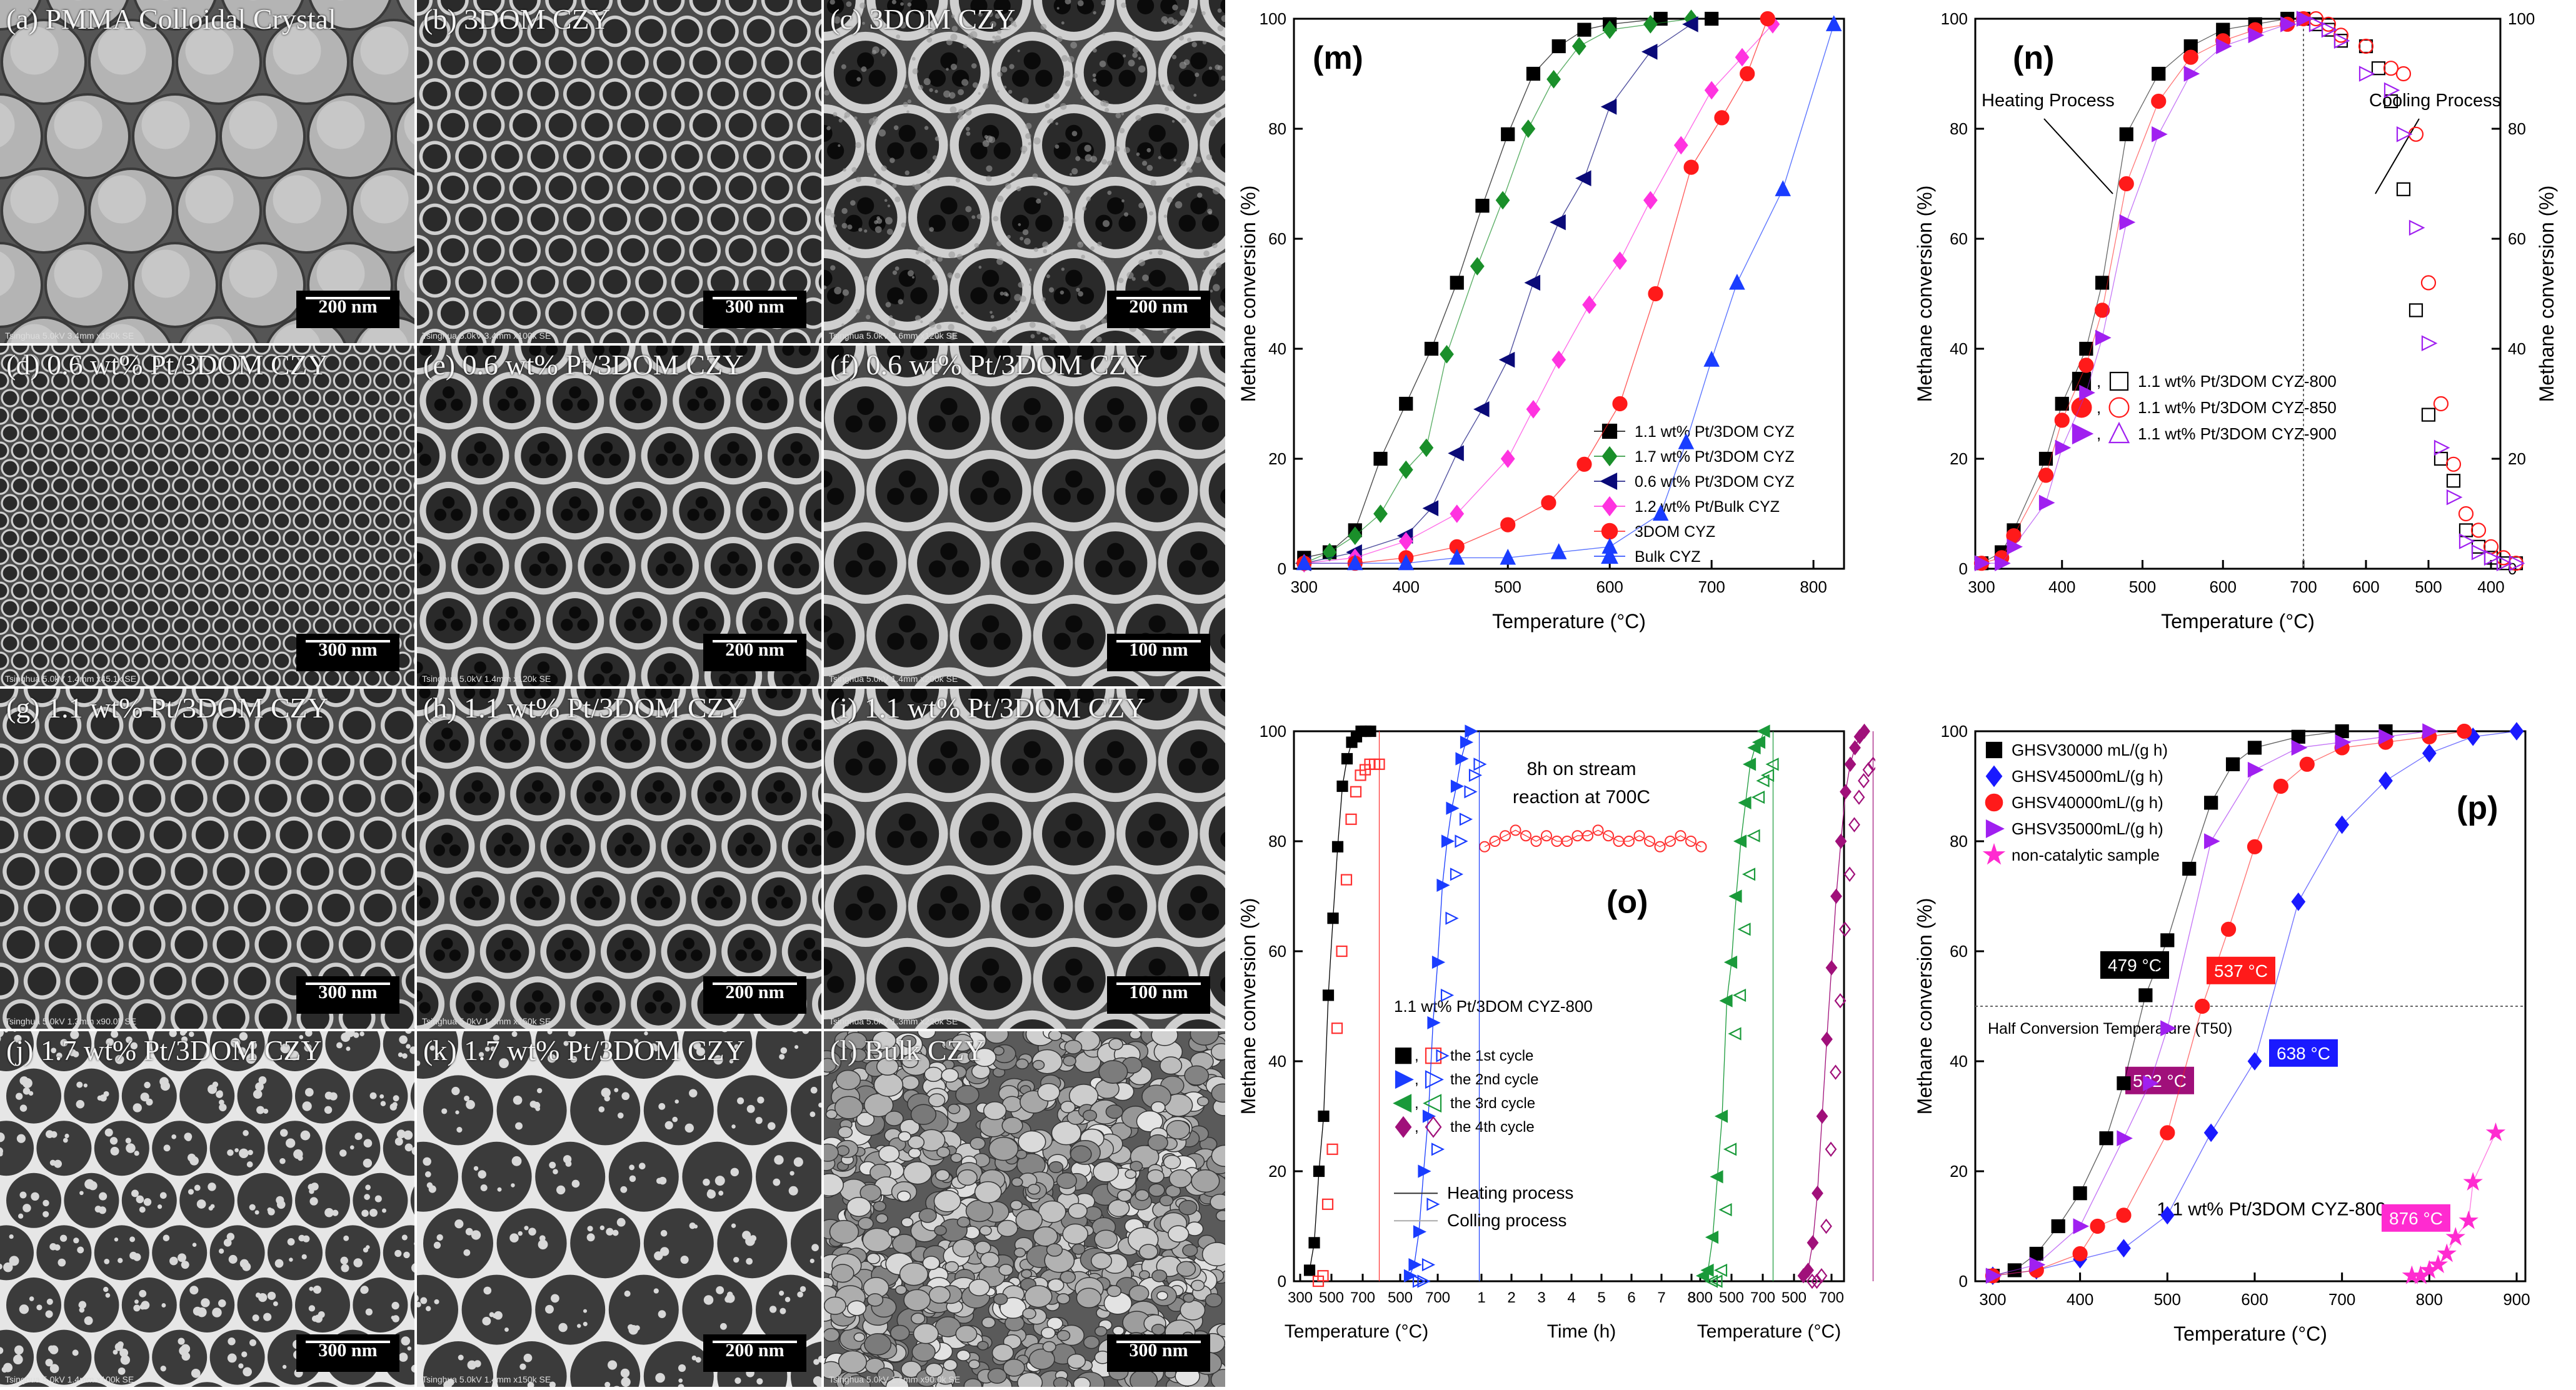  Describe the element at coordinates (1493, 1006) in the screenshot. I see `annotation-sample: 1.1 wt% Pt/3DOM CYZ-800` at that location.